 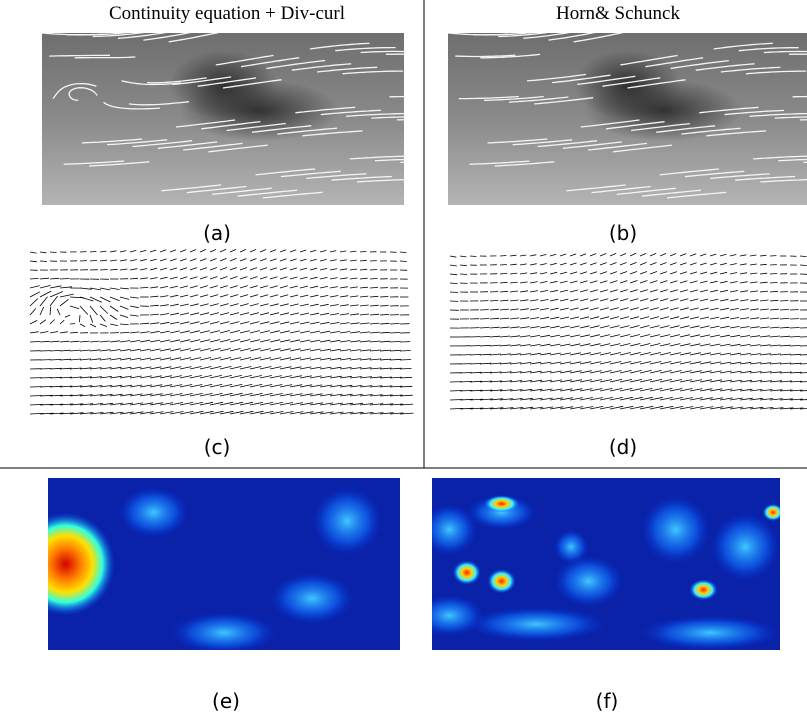 What do you see at coordinates (623, 447) in the screenshot?
I see `subfigure-label: (d)` at bounding box center [623, 447].